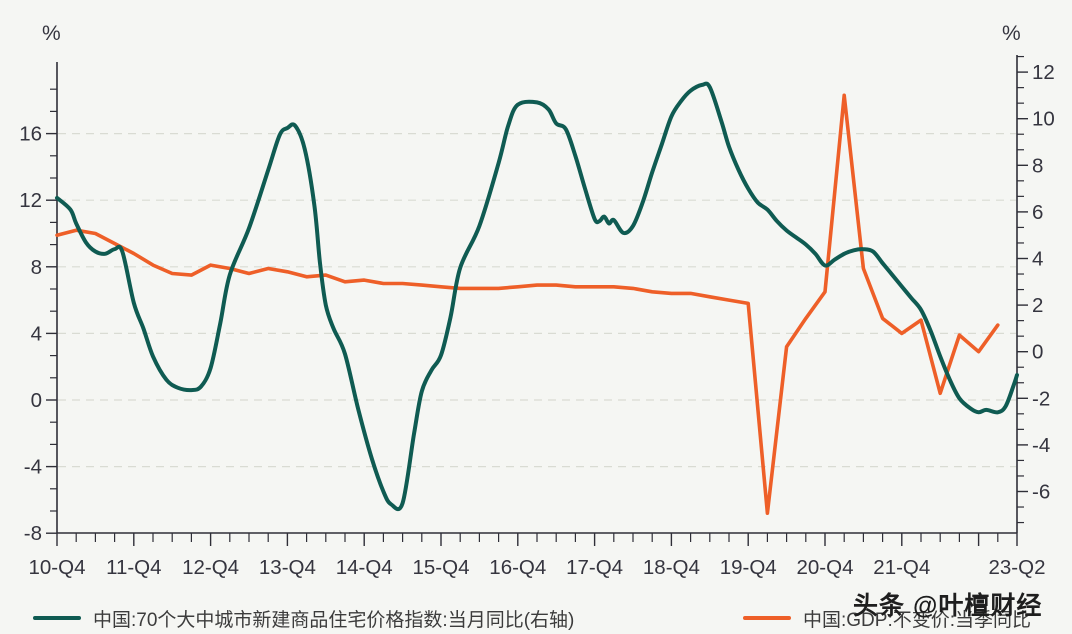 The image size is (1072, 634). Describe the element at coordinates (948, 606) in the screenshot. I see `watermark: 头条 @叶檀财经` at that location.